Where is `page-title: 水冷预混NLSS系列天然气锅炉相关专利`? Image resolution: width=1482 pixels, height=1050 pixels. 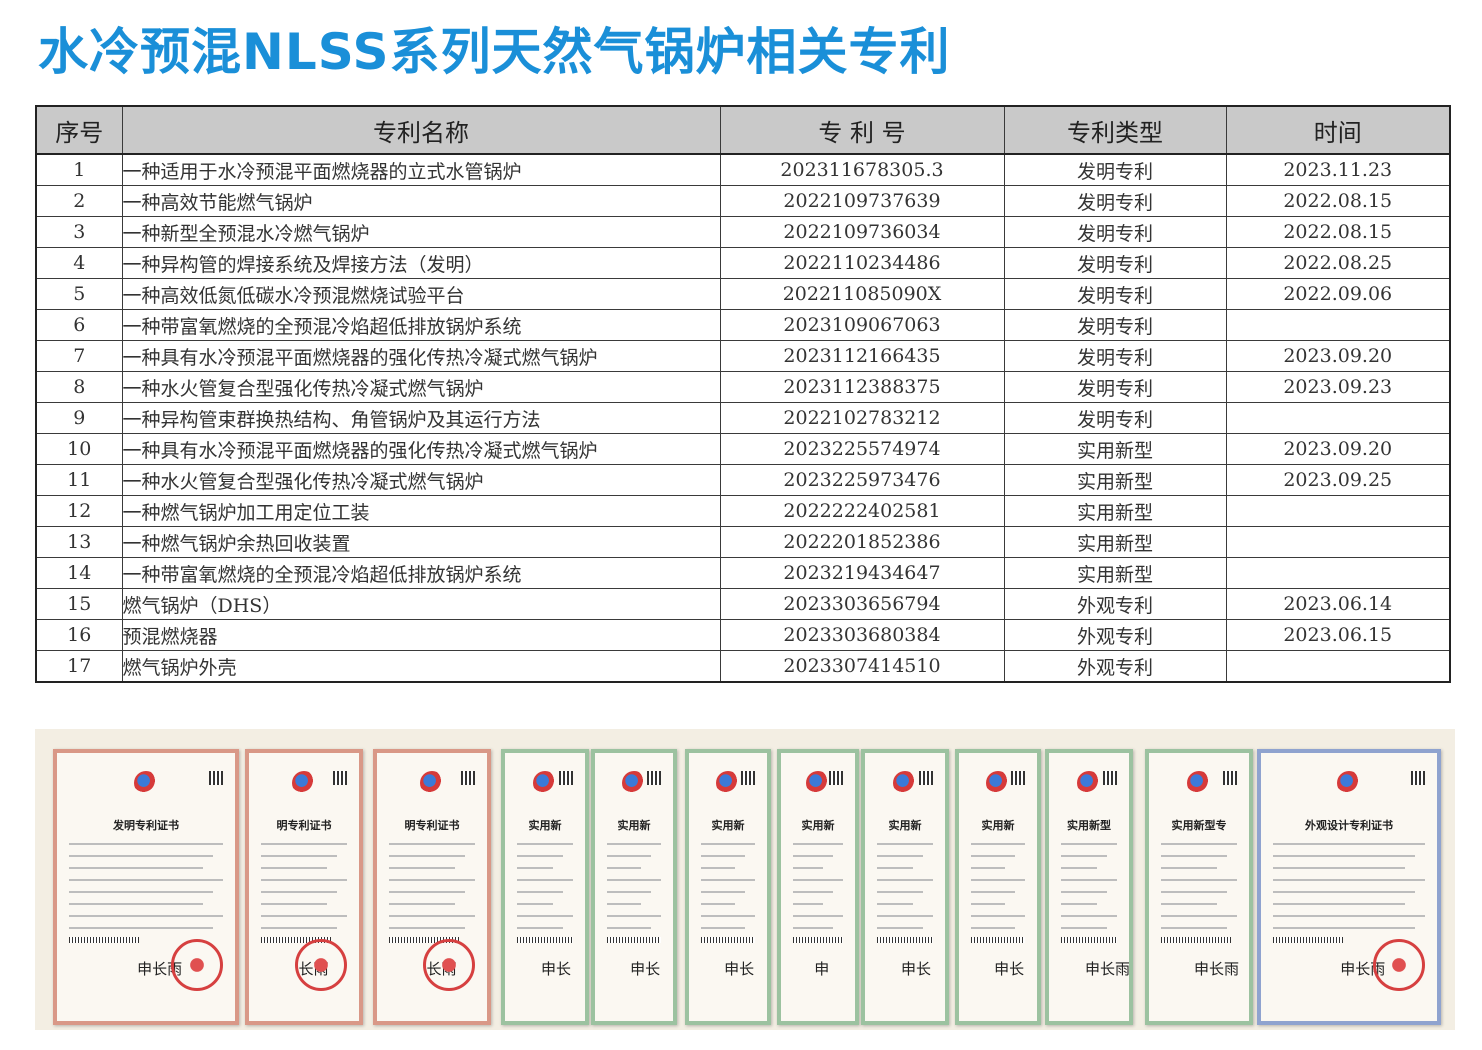 page-title: 水冷预混NLSS系列天然气锅炉相关专利 is located at coordinates (494, 52).